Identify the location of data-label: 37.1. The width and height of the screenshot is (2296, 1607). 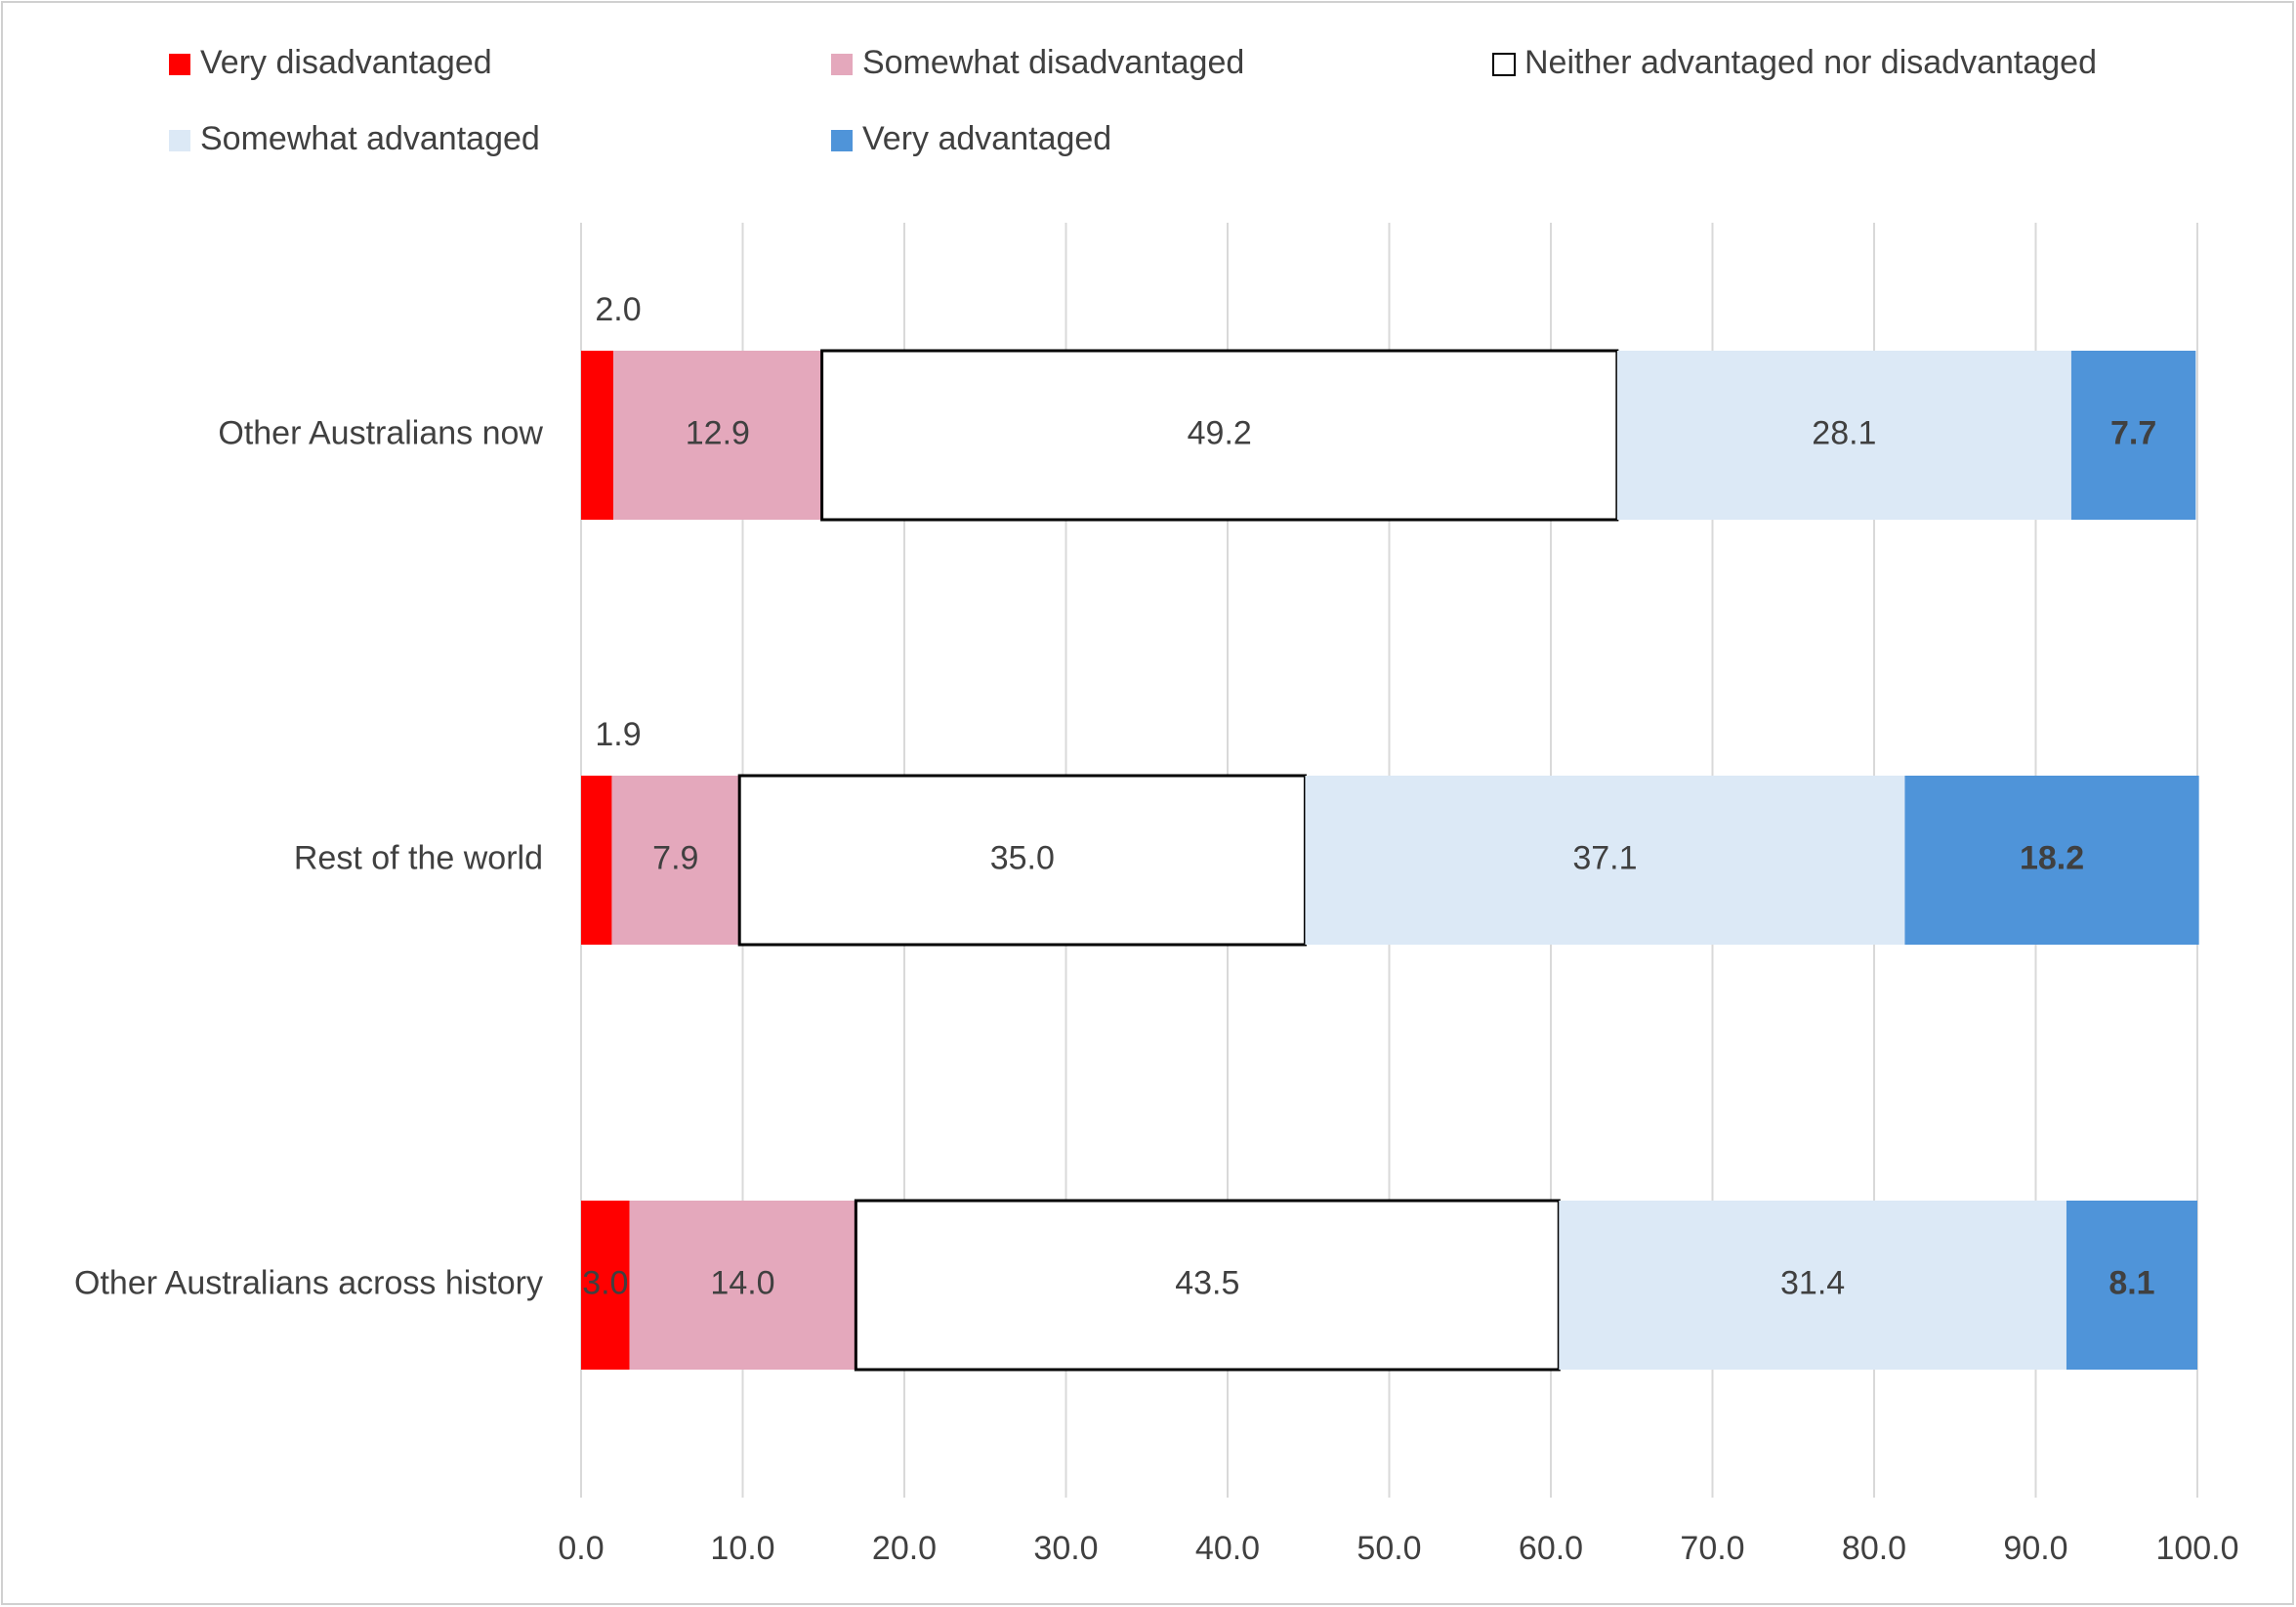
(1604, 857).